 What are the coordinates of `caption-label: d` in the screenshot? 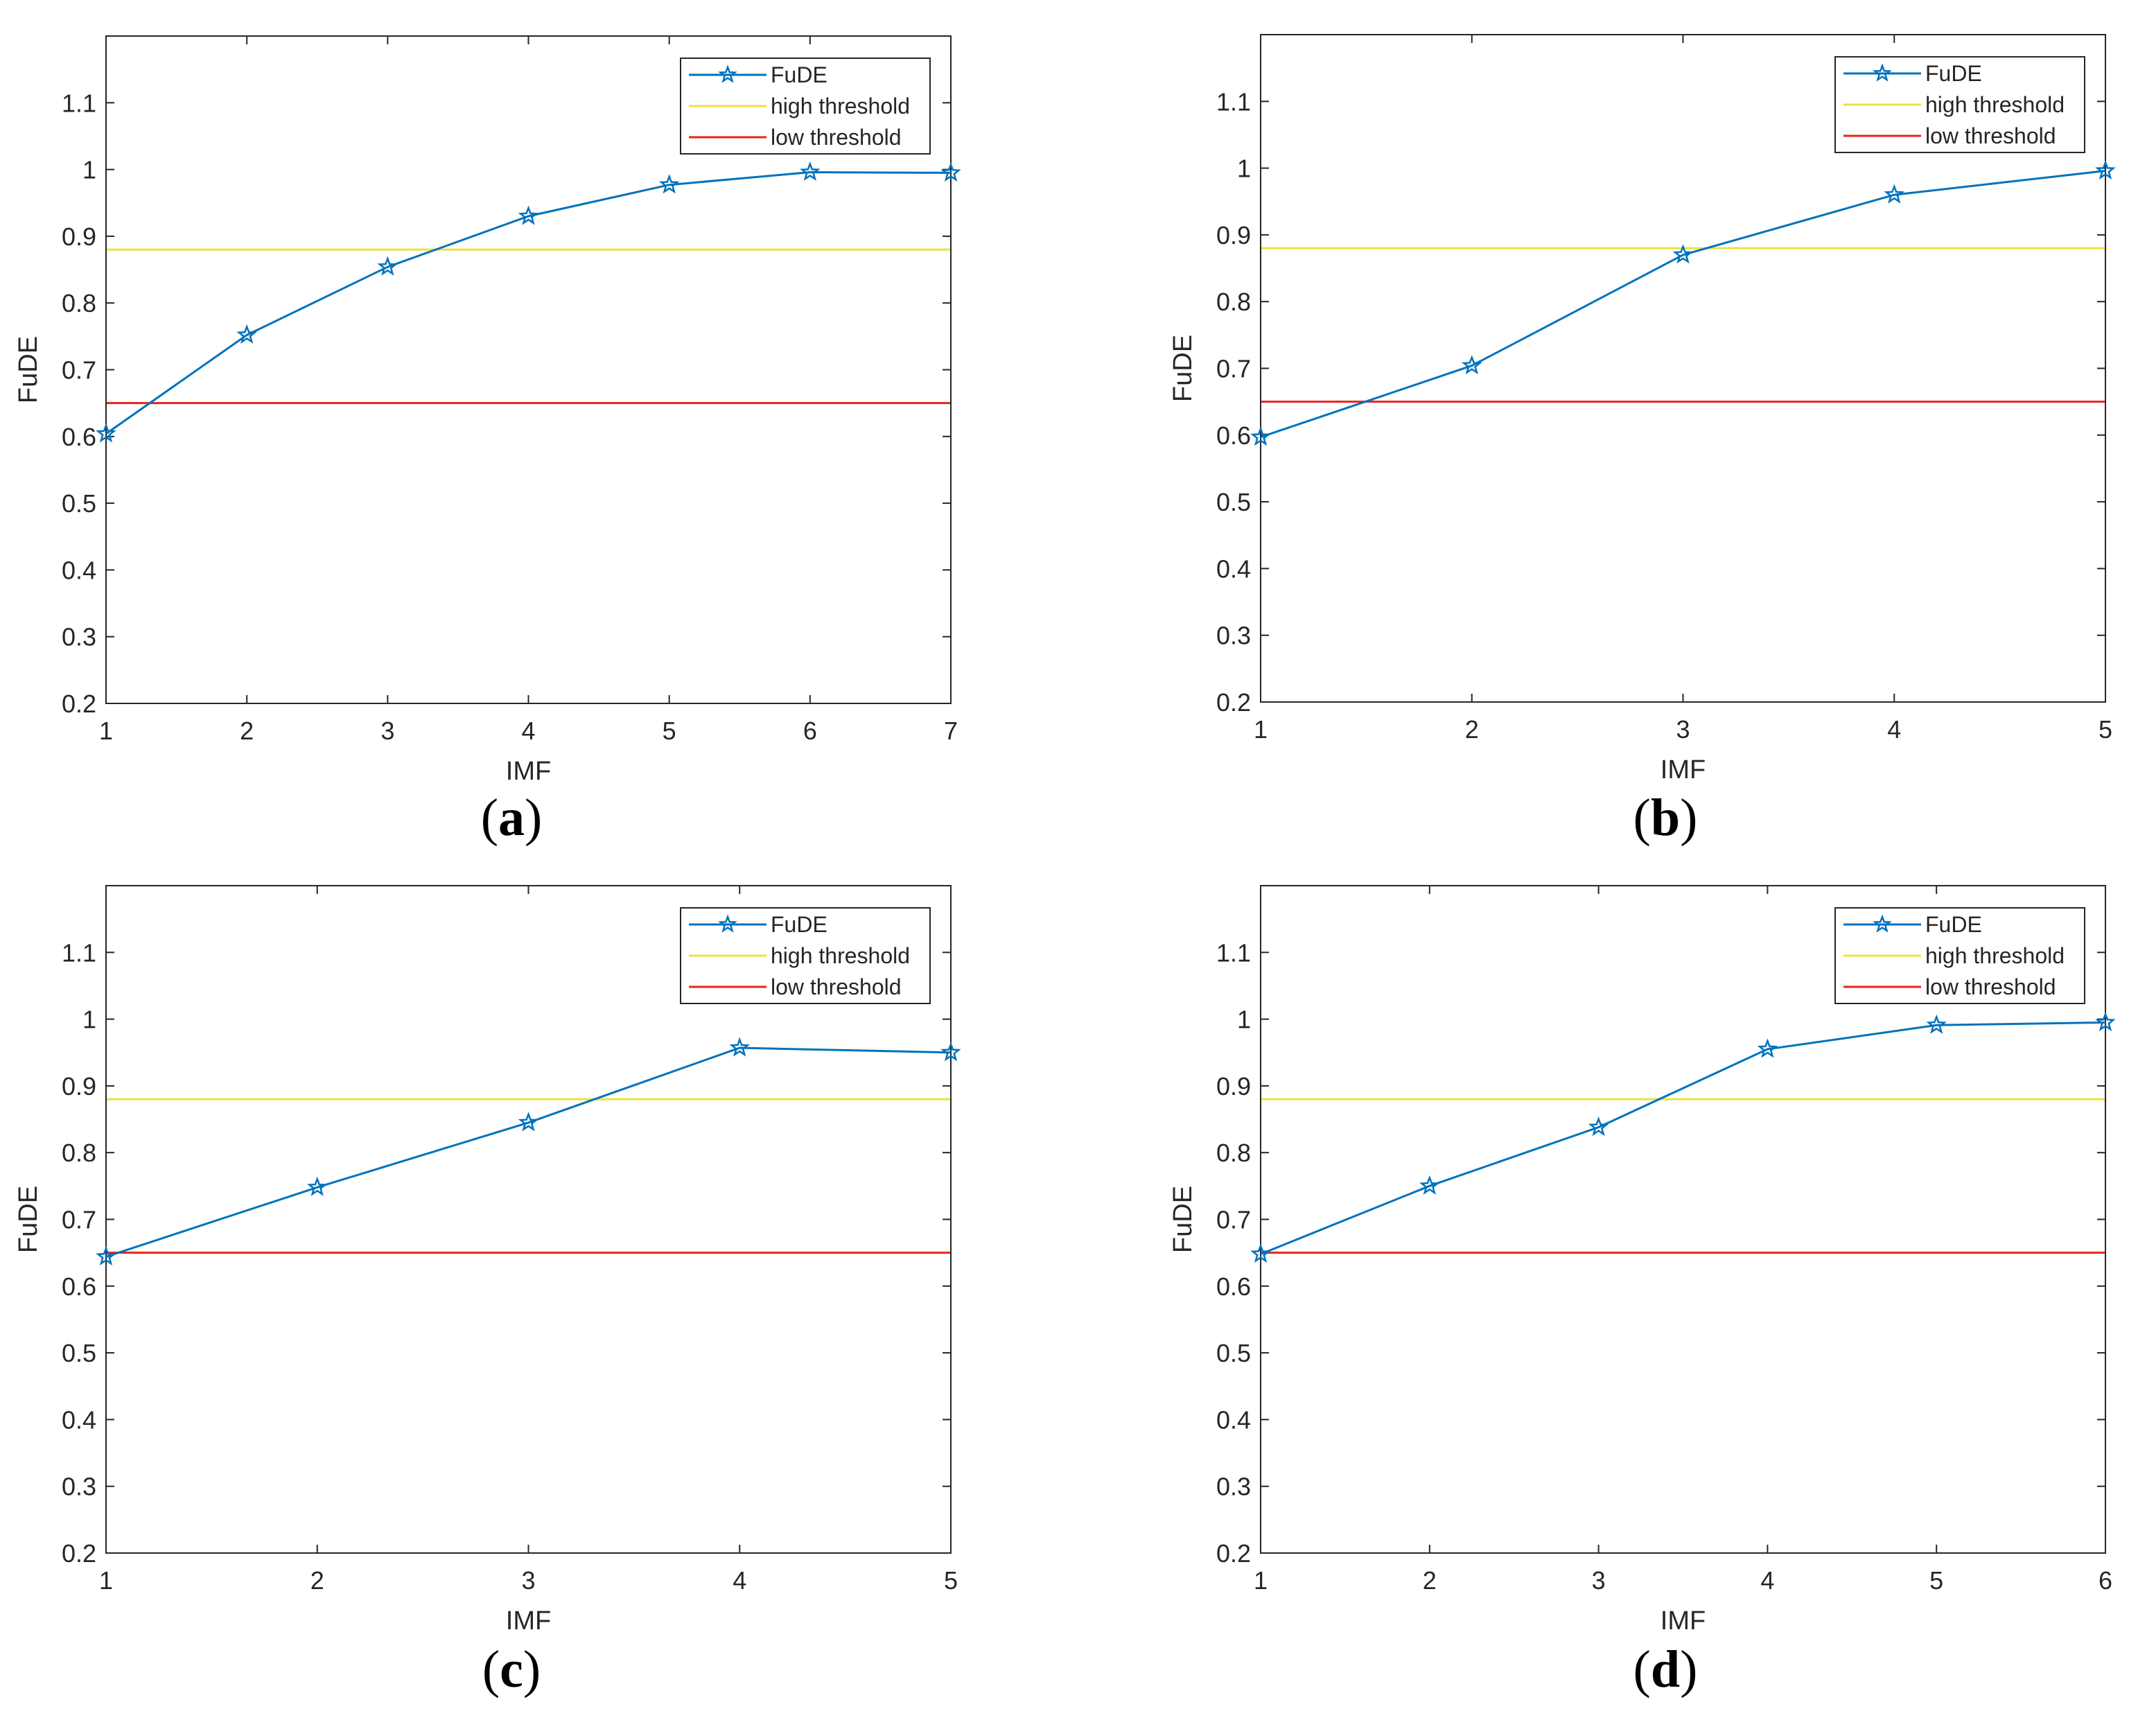 It's located at (1665, 1669).